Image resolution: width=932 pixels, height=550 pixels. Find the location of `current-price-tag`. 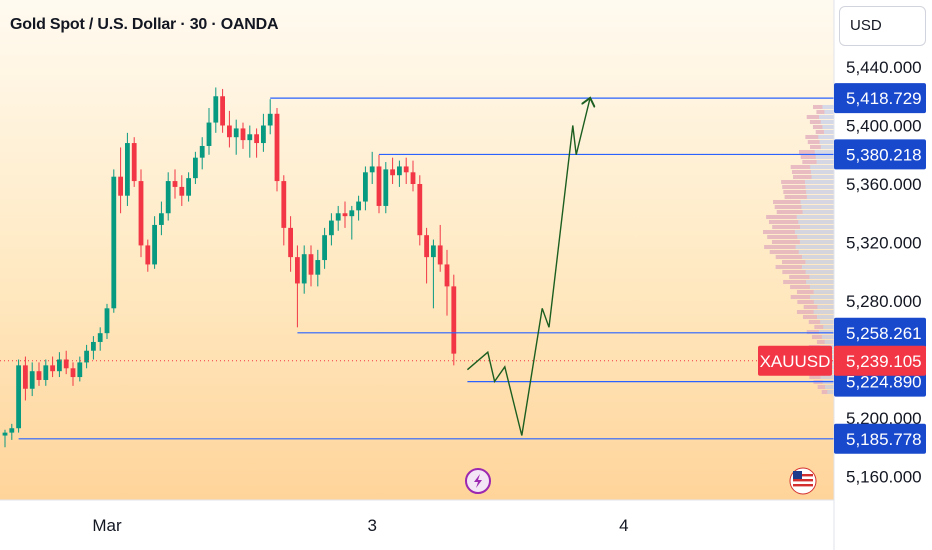

current-price-tag is located at coordinates (880, 360).